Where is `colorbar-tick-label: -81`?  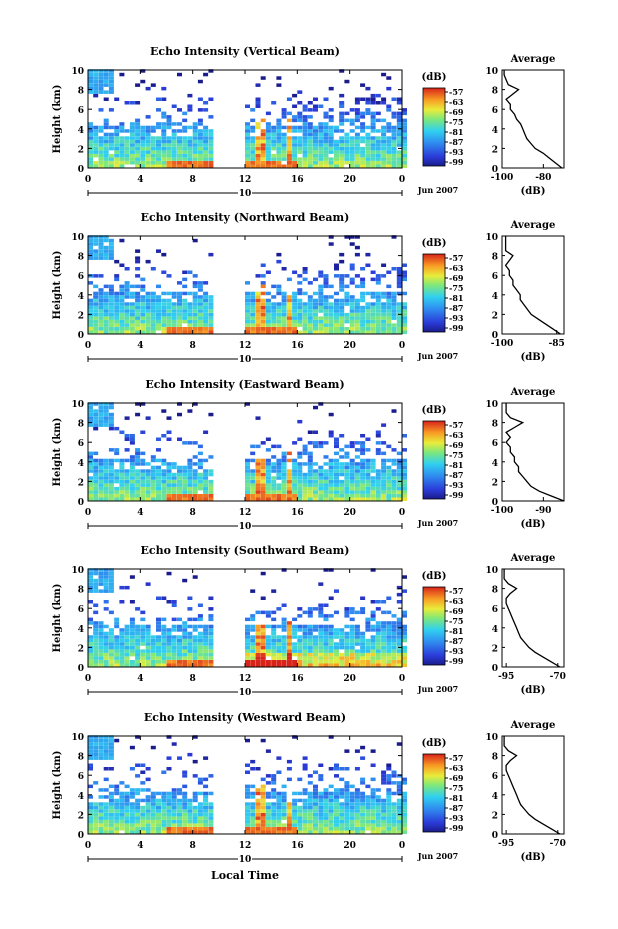
colorbar-tick-label: -81 is located at coordinates (456, 631).